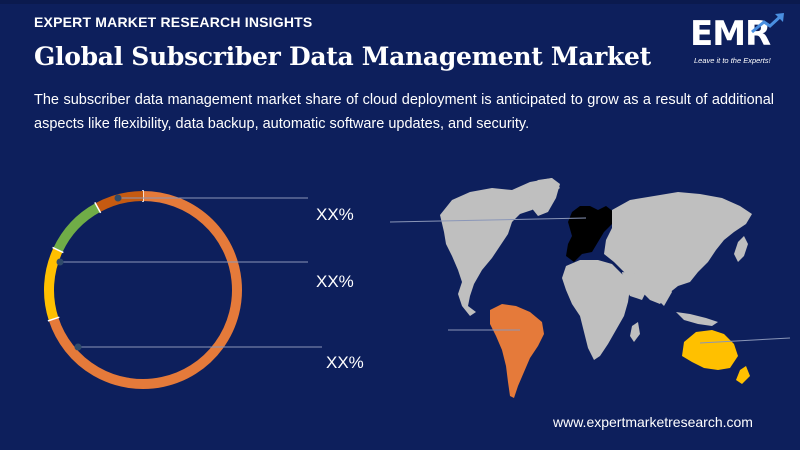 Image resolution: width=800 pixels, height=450 pixels. Describe the element at coordinates (661, 291) in the screenshot. I see `map-india` at that location.